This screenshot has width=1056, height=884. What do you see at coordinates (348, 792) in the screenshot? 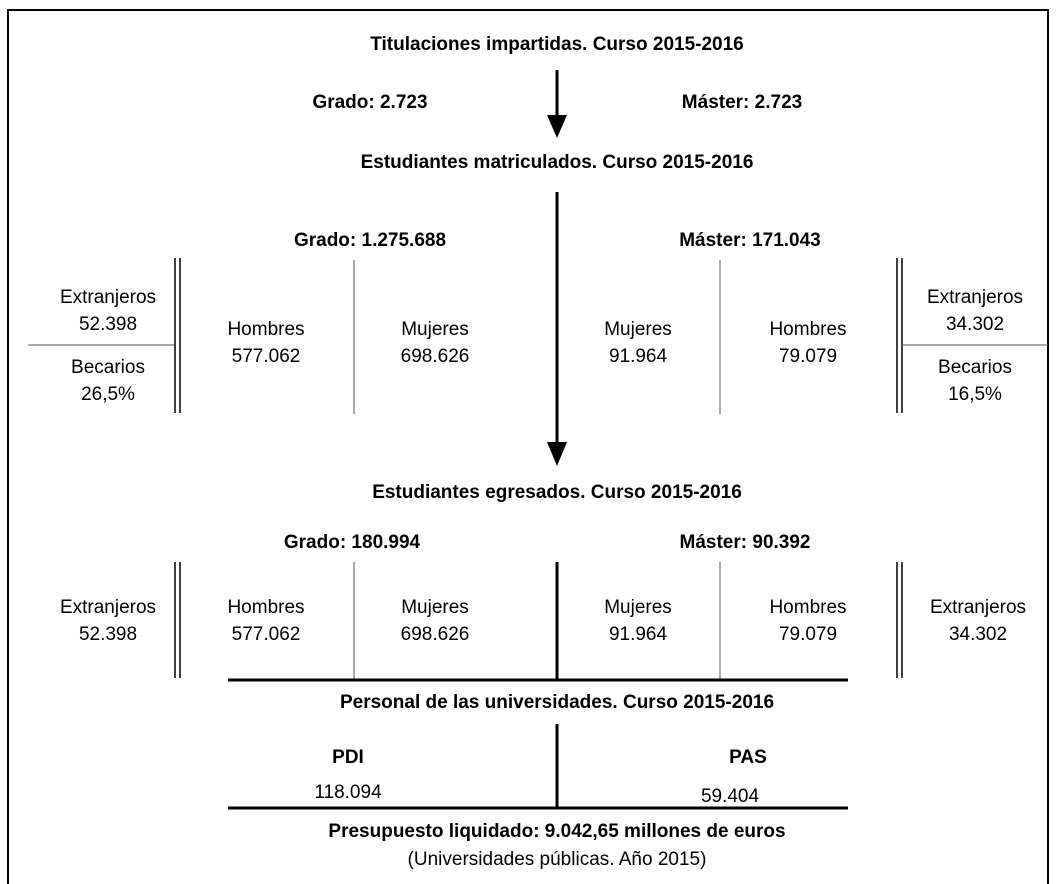
I see `value: 118.094` at bounding box center [348, 792].